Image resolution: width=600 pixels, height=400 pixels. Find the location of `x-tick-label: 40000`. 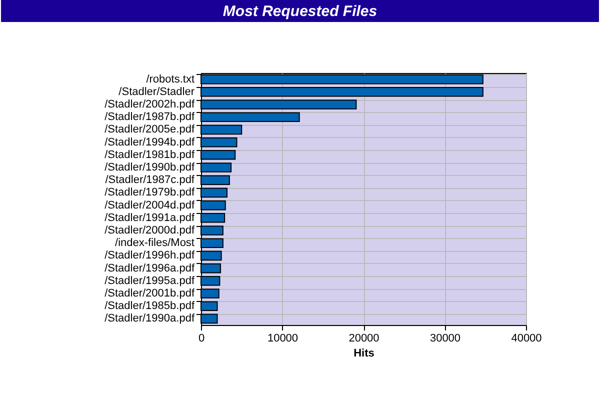

x-tick-label: 40000 is located at coordinates (526, 338).